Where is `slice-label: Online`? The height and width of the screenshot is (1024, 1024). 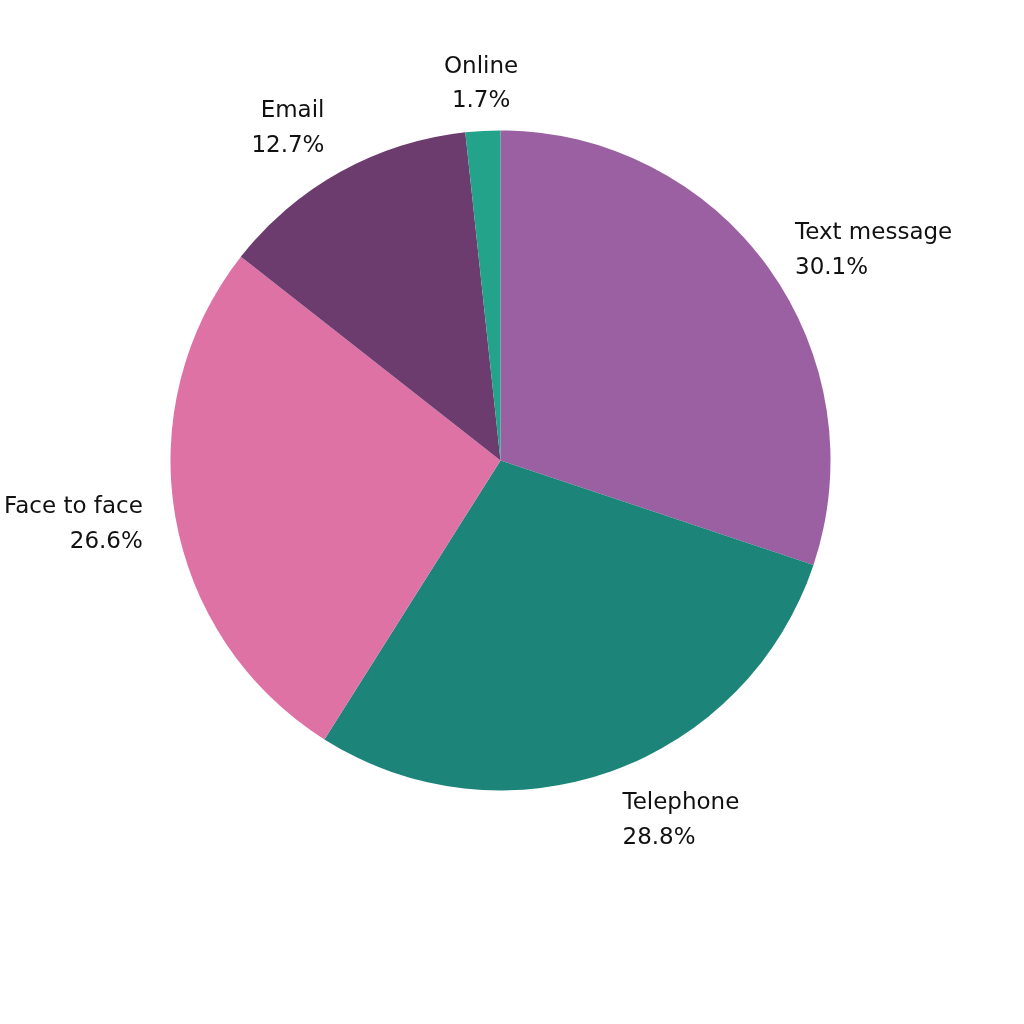
slice-label: Online is located at coordinates (481, 64).